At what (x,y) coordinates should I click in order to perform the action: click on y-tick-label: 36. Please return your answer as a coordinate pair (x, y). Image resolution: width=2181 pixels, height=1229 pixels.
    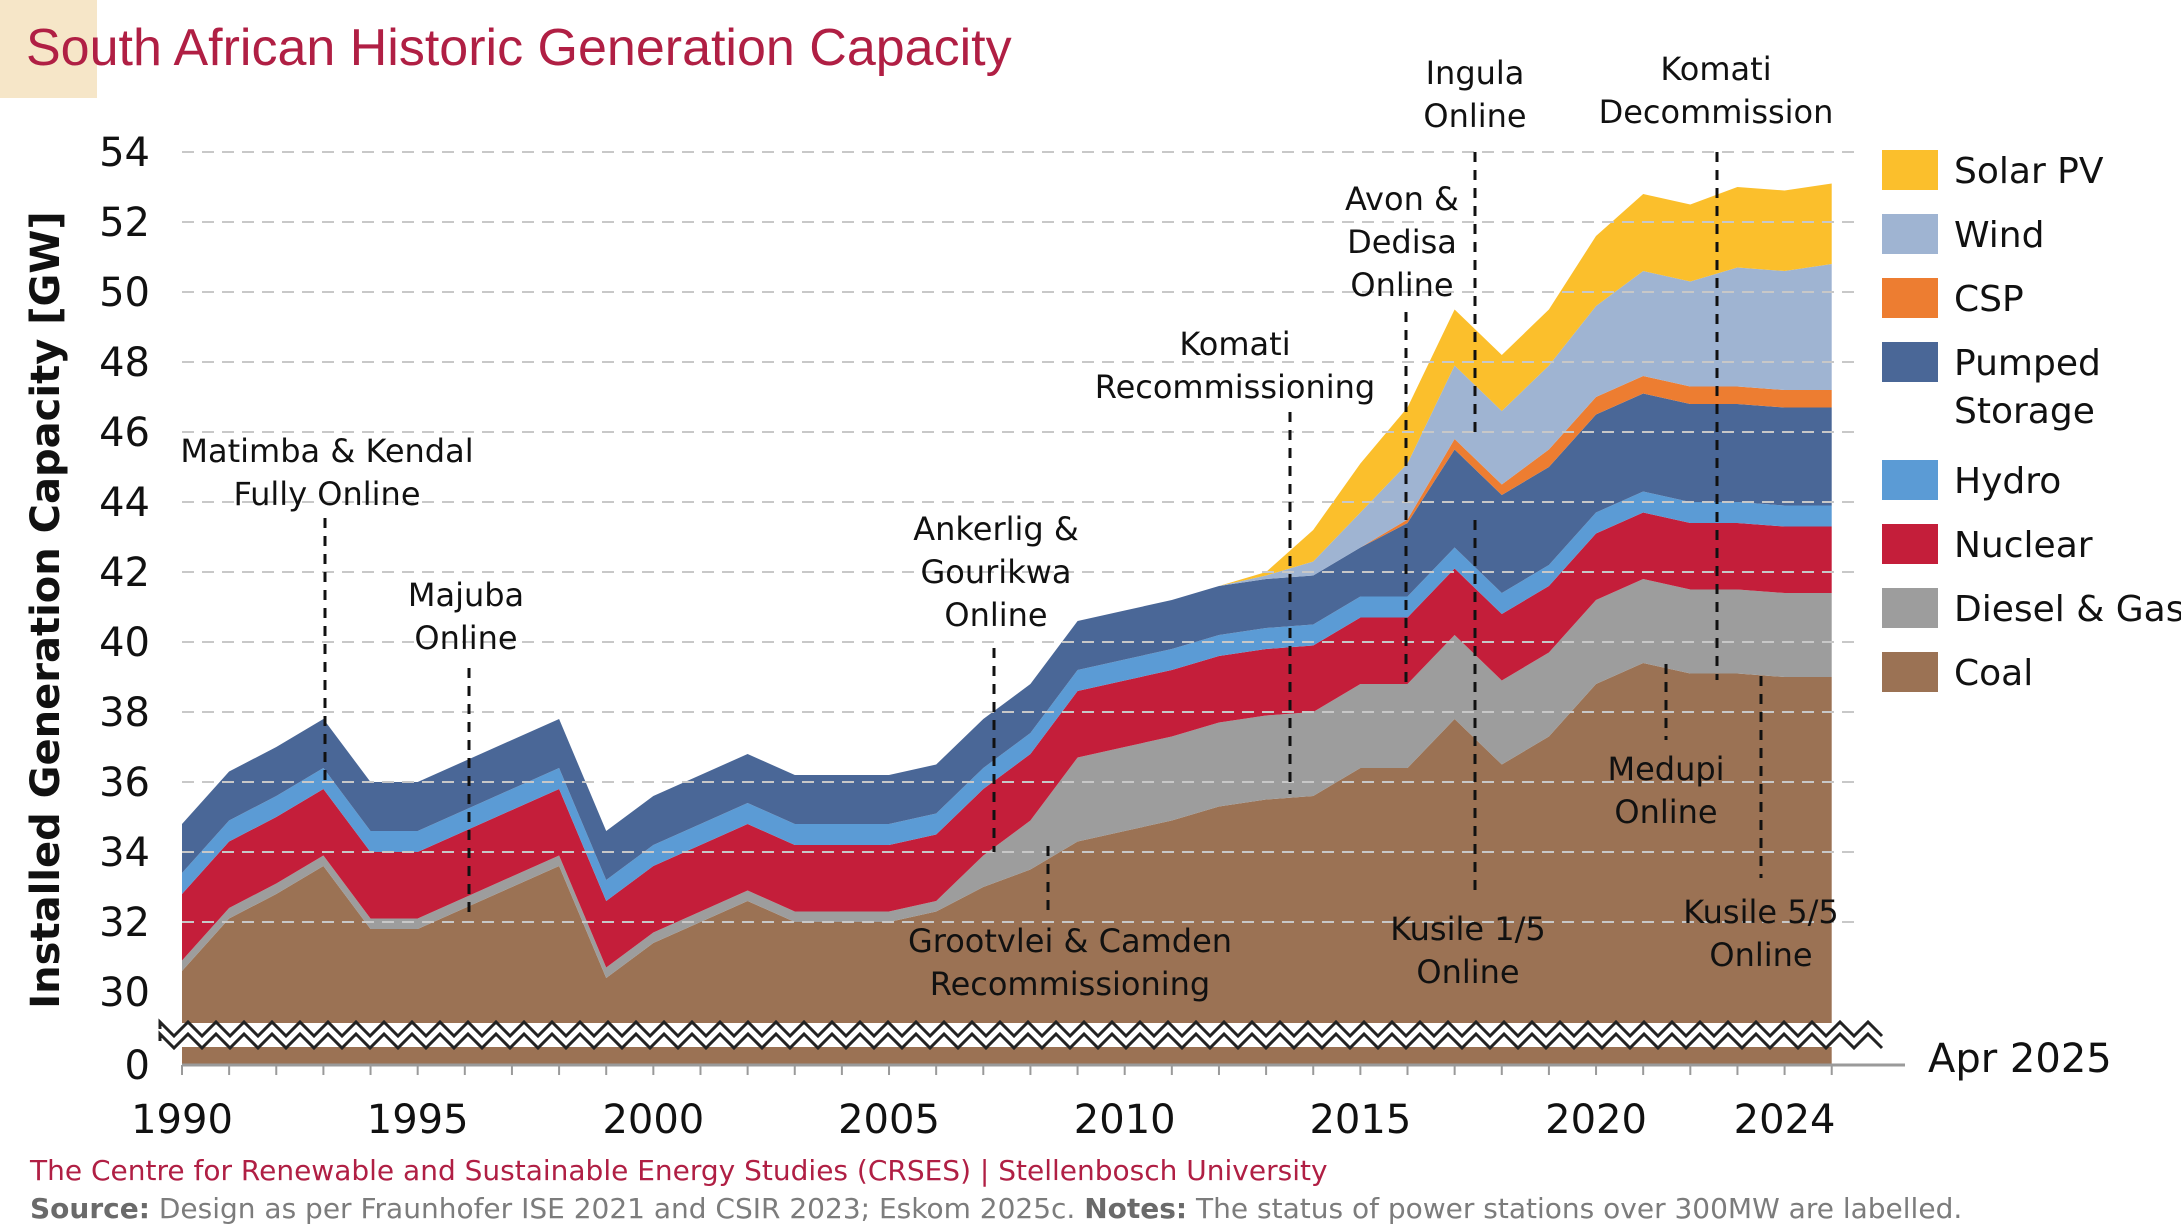
    Looking at the image, I should click on (124, 783).